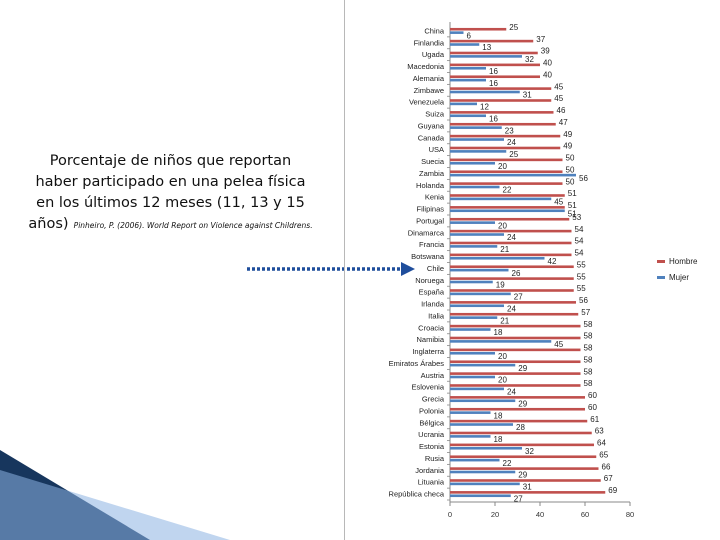  Describe the element at coordinates (428, 351) in the screenshot. I see `category-label: Inglaterra` at that location.